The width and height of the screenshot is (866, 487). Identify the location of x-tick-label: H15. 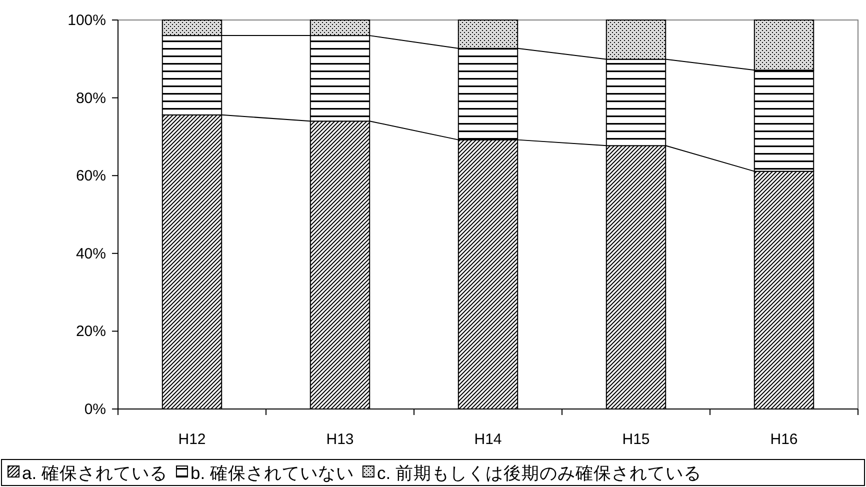
(636, 439).